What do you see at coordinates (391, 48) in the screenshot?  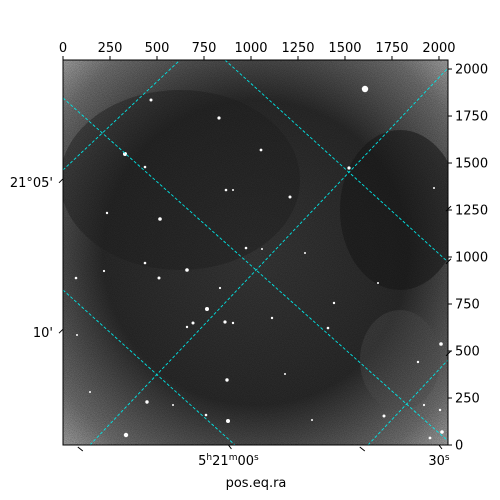 I see `x-tick-label: 1750` at bounding box center [391, 48].